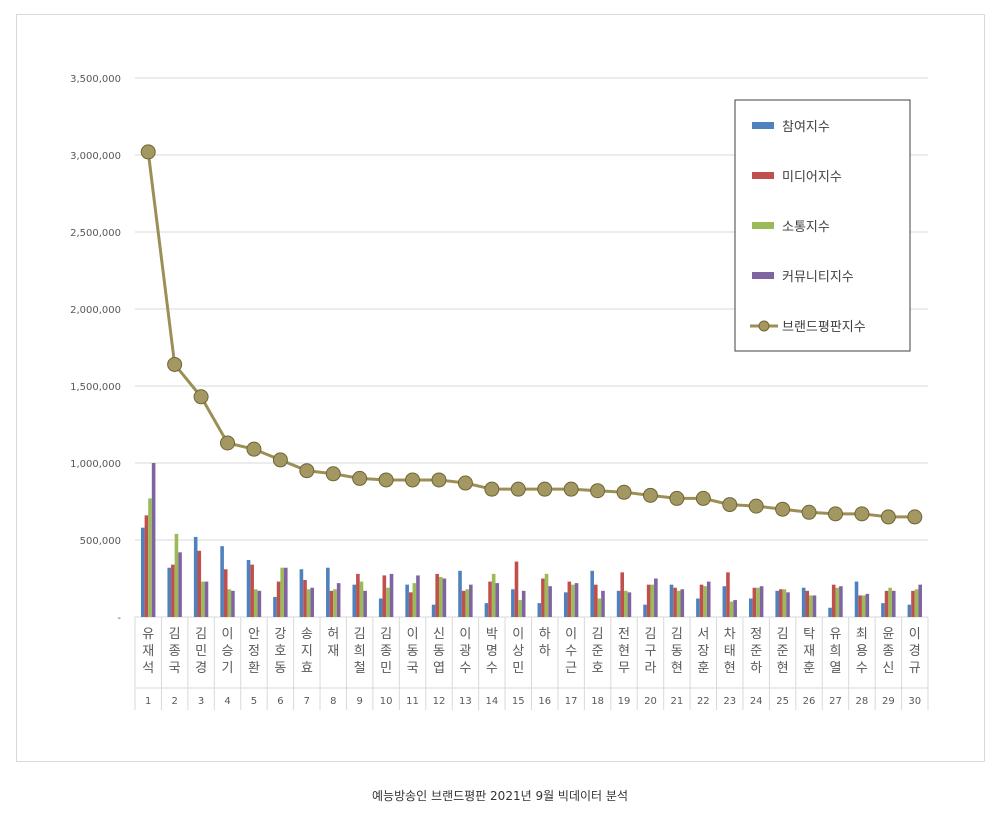 Image resolution: width=1000 pixels, height=835 pixels. What do you see at coordinates (307, 701) in the screenshot?
I see `x-rank-label: 7` at bounding box center [307, 701].